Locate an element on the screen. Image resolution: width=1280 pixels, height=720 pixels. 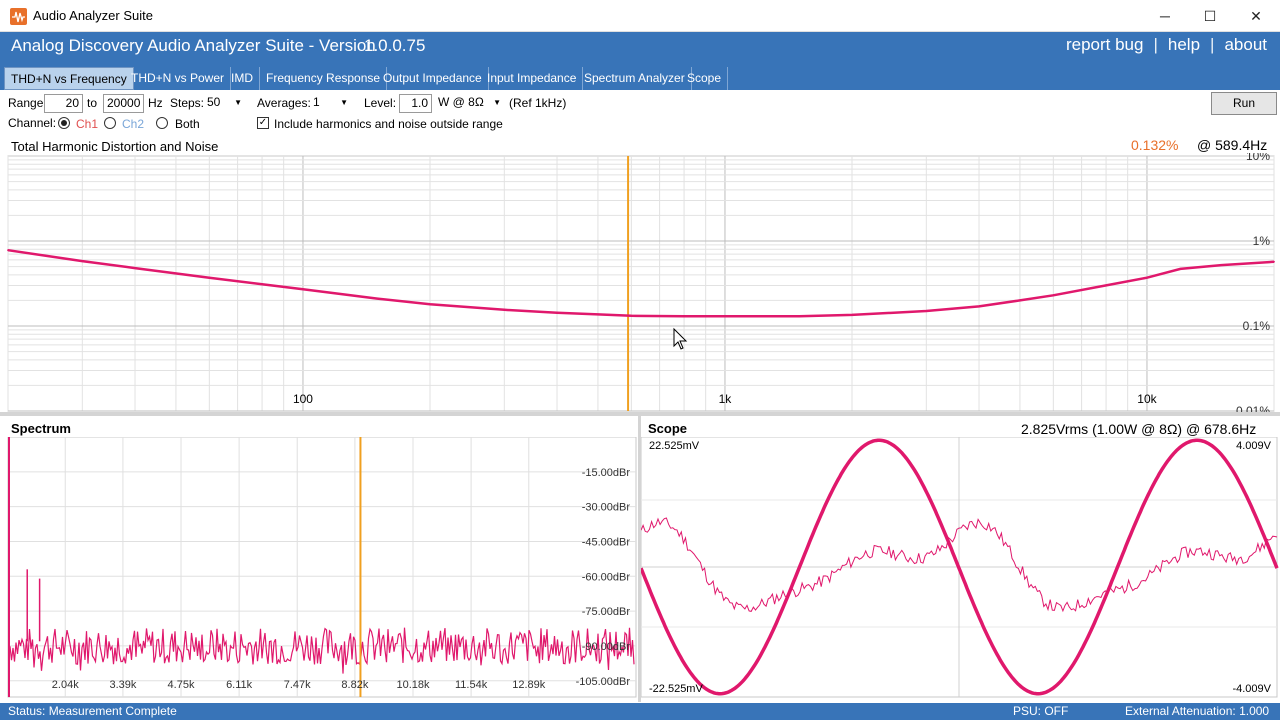
scope-axis-label: -22.525mV is located at coordinates (676, 689).